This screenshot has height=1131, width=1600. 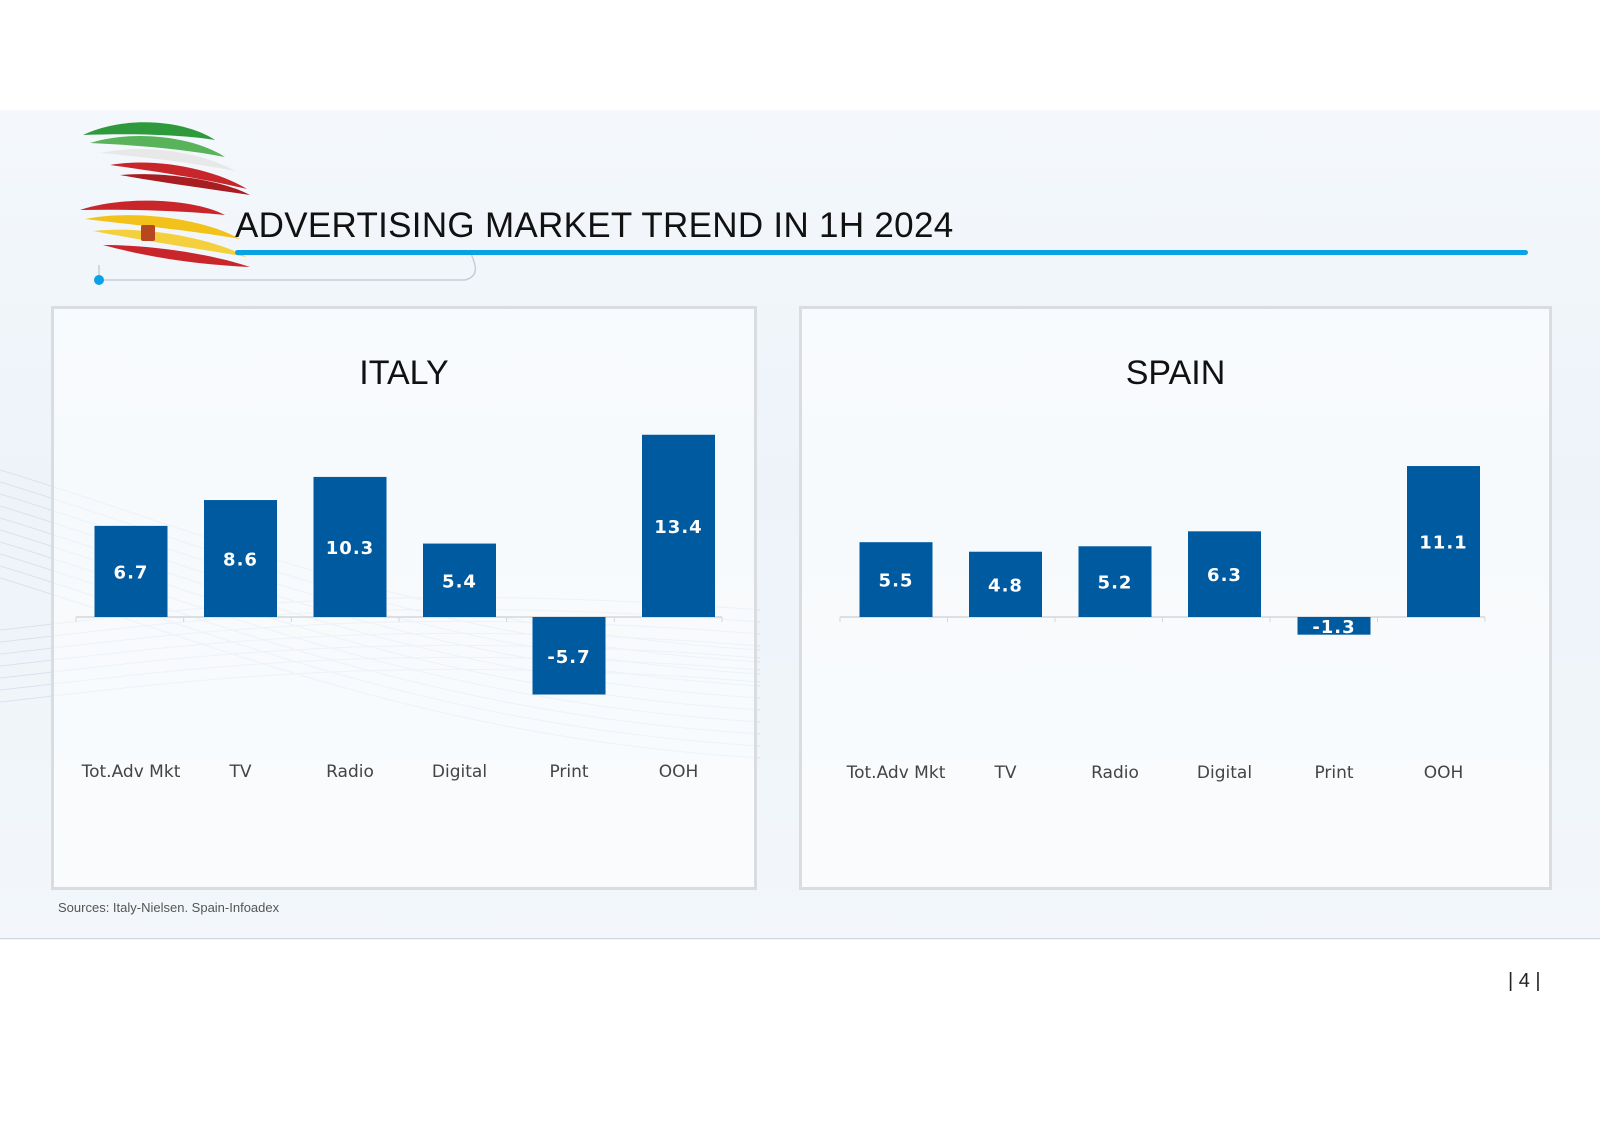 I want to click on spain-category-label: OOH, so click(x=1444, y=773).